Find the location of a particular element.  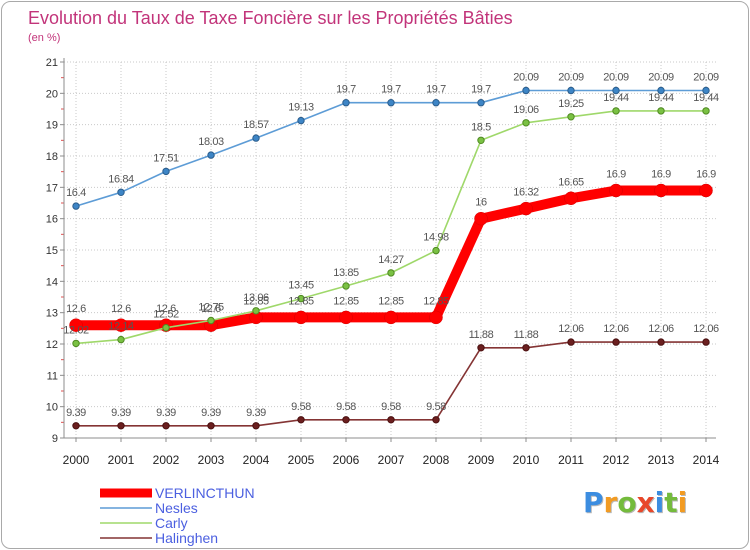

y-tick-label: 10 is located at coordinates (52, 408).